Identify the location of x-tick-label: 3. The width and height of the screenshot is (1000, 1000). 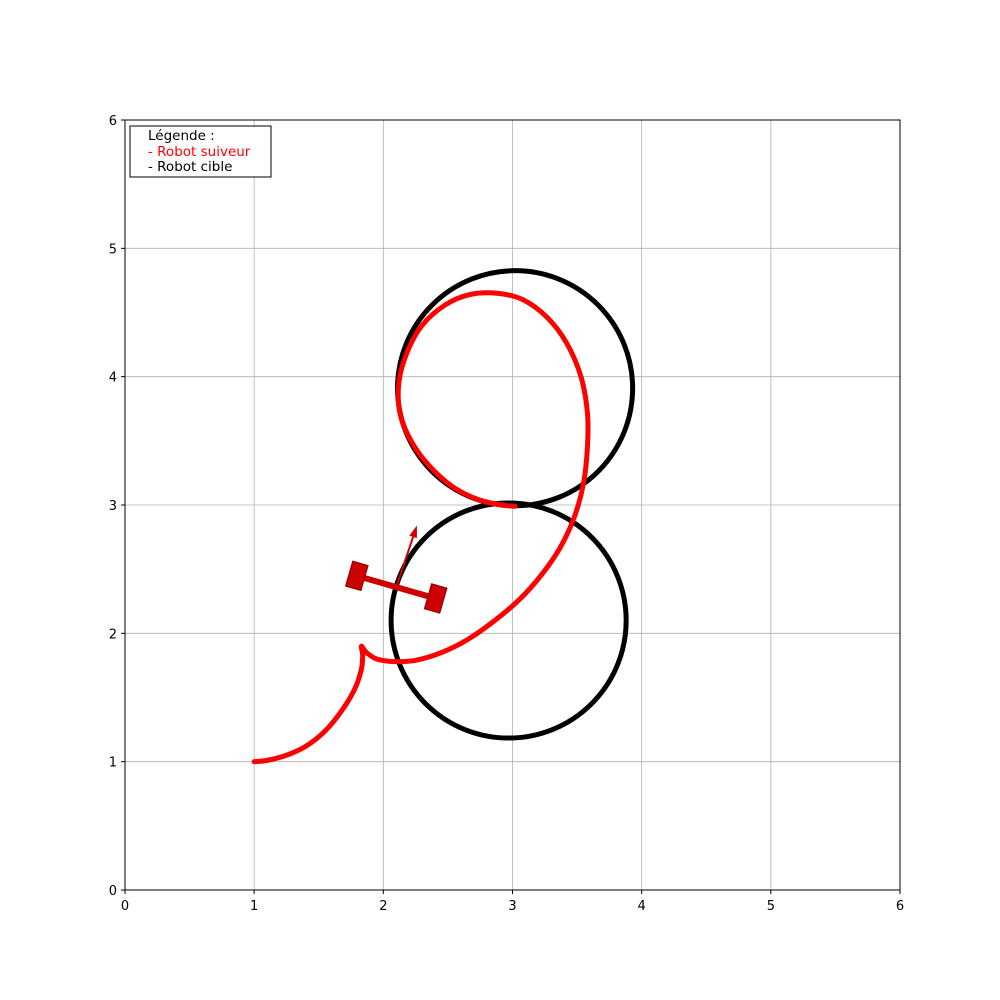
(512, 906).